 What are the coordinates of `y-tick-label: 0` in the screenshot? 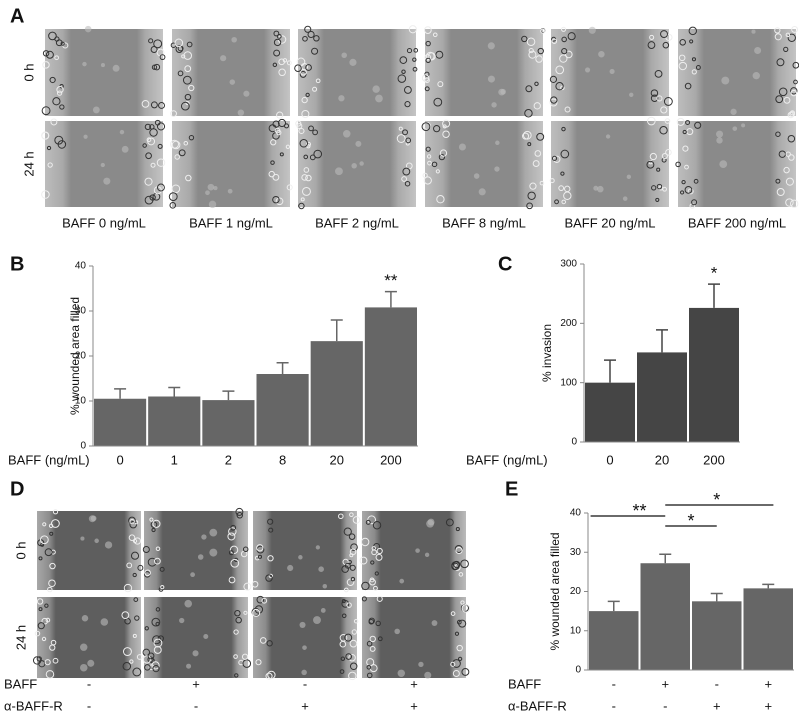 It's located at (574, 442).